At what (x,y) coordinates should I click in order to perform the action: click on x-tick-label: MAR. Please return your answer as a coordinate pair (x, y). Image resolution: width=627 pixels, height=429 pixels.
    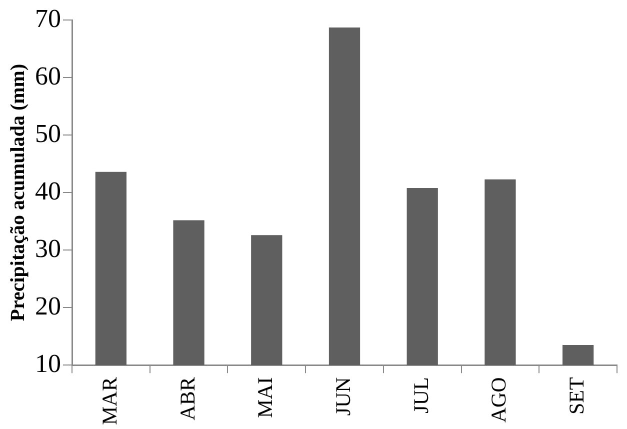
    Looking at the image, I should click on (109, 401).